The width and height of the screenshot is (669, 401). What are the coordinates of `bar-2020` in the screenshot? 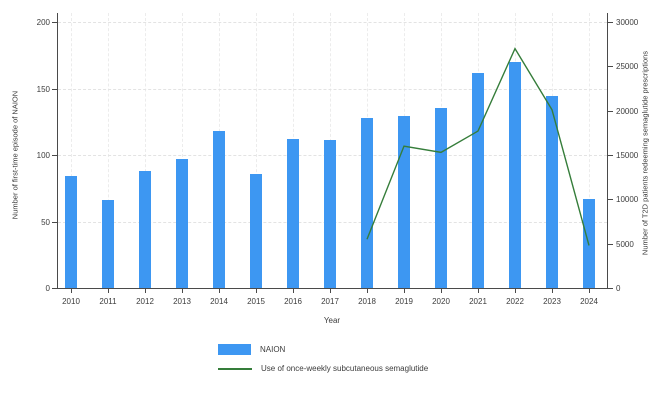 It's located at (441, 198).